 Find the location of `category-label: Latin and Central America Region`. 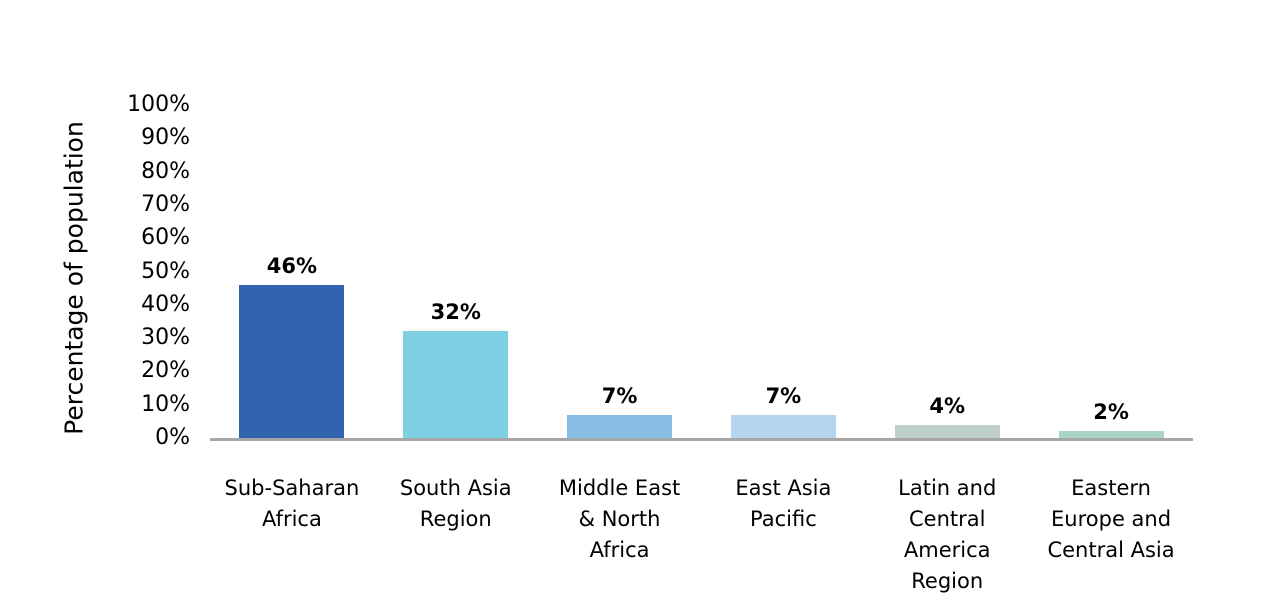

category-label: Latin and Central America Region is located at coordinates (947, 534).